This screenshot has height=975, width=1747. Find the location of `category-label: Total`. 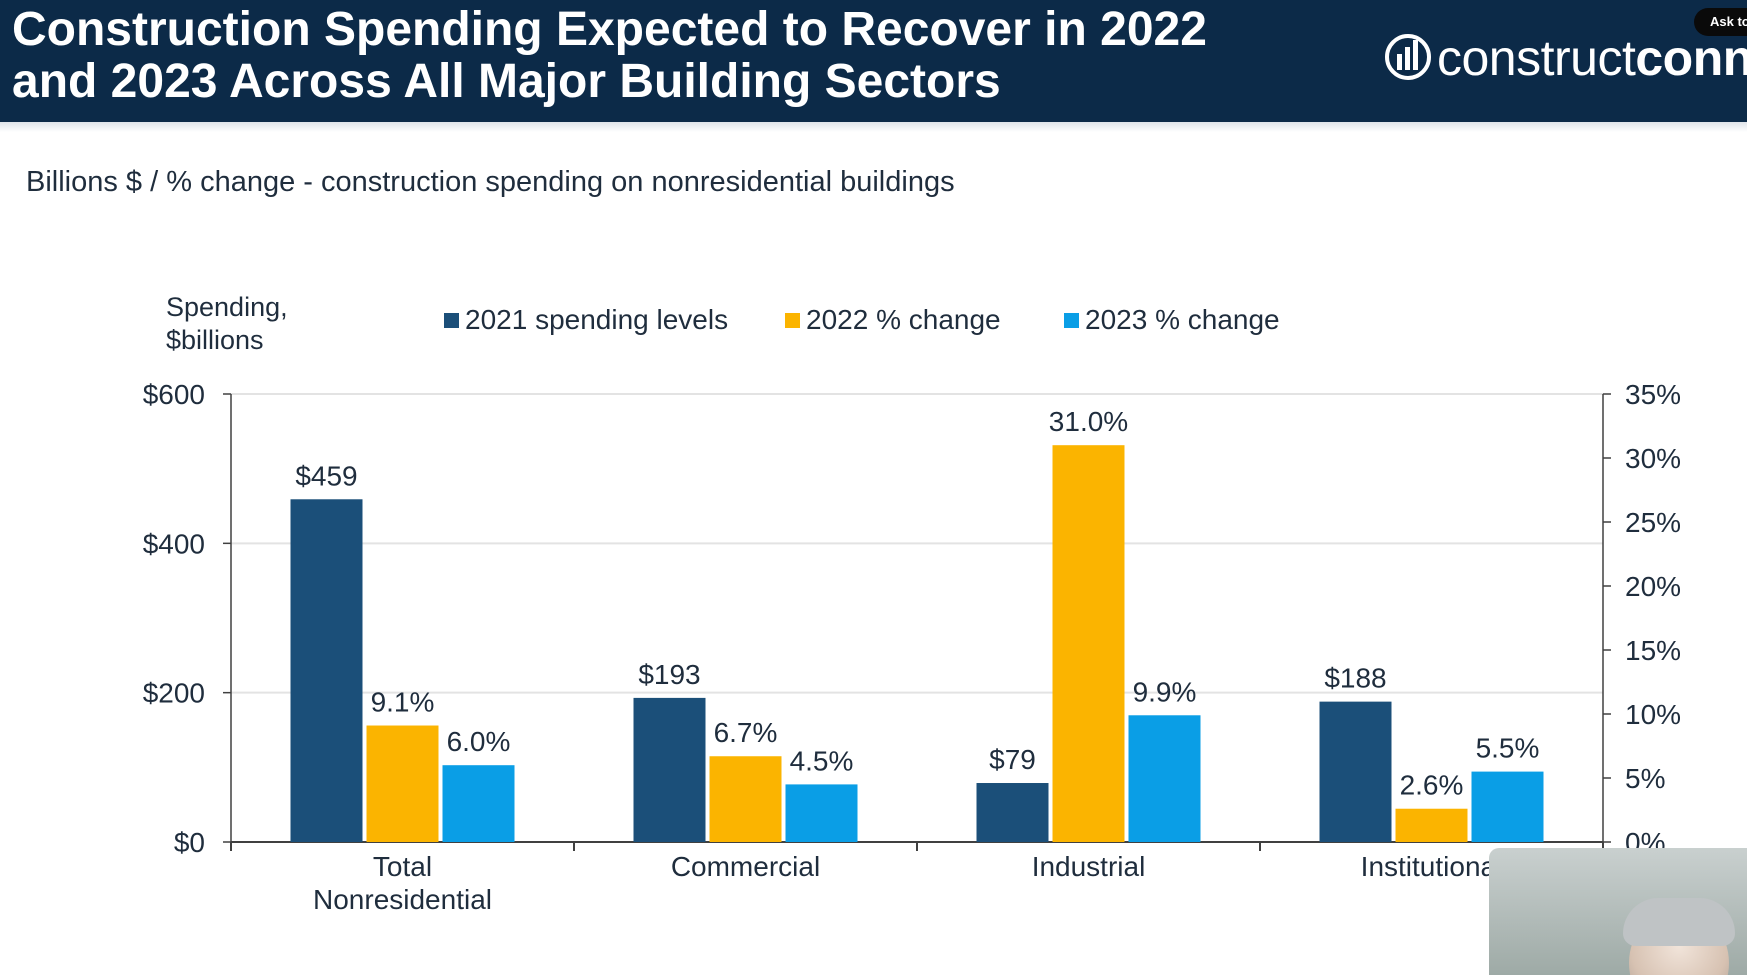

category-label: Total is located at coordinates (402, 866).